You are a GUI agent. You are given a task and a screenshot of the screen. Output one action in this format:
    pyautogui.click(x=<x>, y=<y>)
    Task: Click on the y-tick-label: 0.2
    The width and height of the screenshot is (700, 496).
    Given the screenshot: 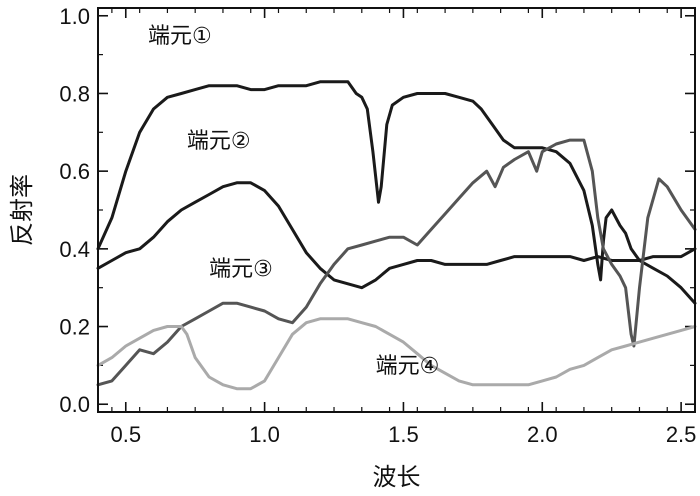 What is the action you would take?
    pyautogui.click(x=74, y=327)
    